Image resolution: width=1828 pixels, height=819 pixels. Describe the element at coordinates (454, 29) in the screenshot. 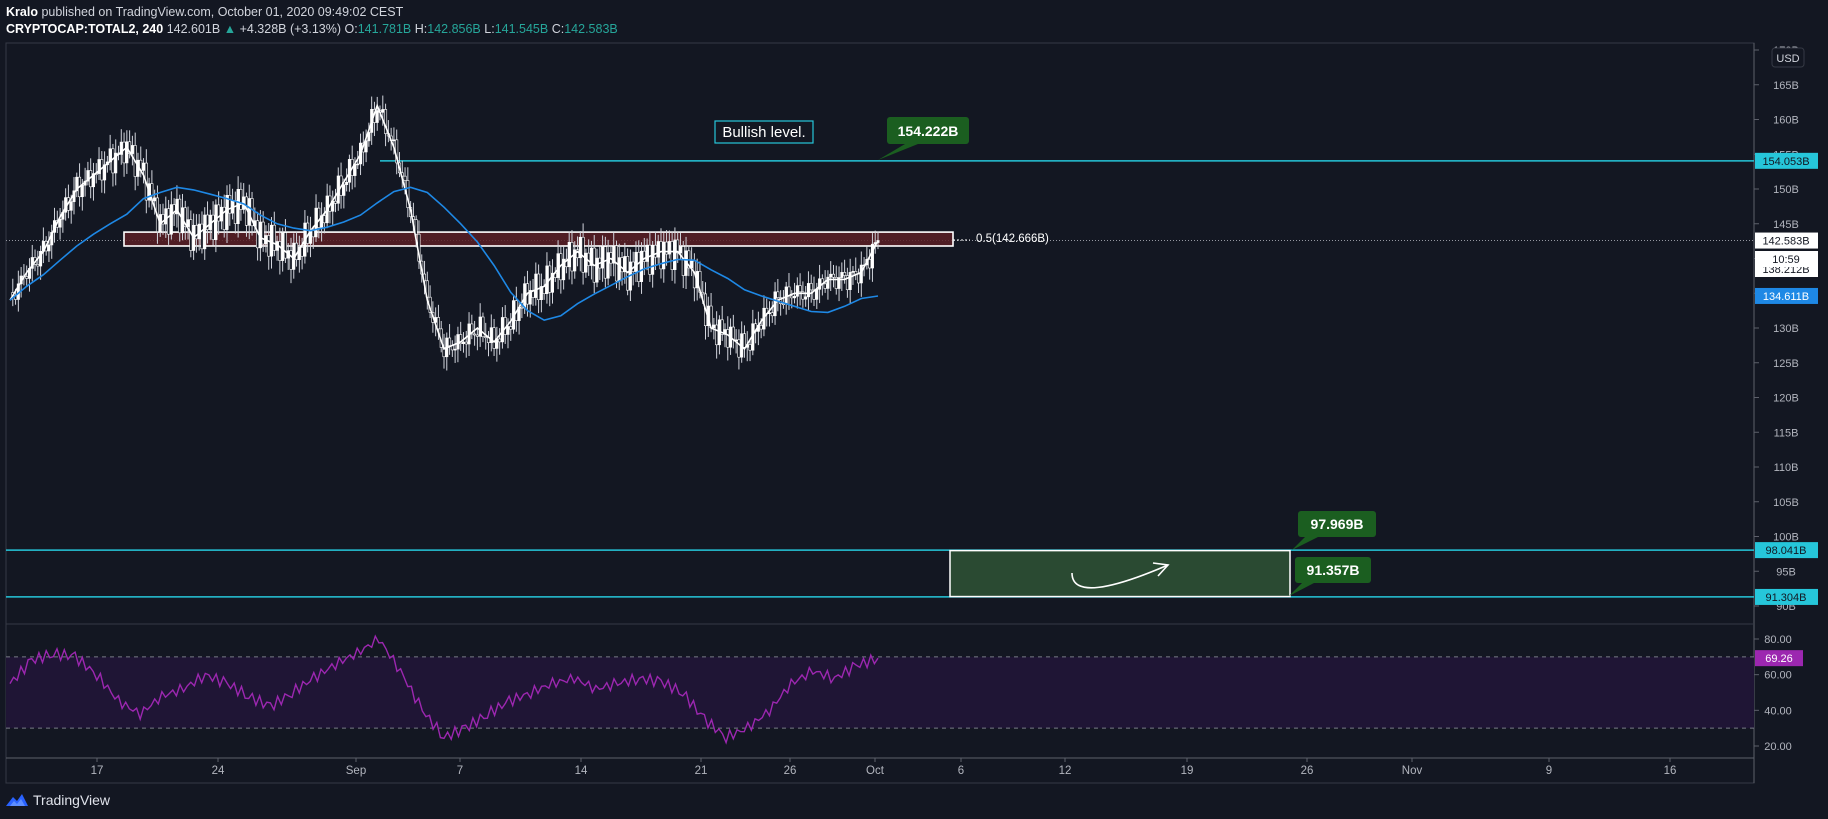

I see `high-value: 142.856B` at that location.